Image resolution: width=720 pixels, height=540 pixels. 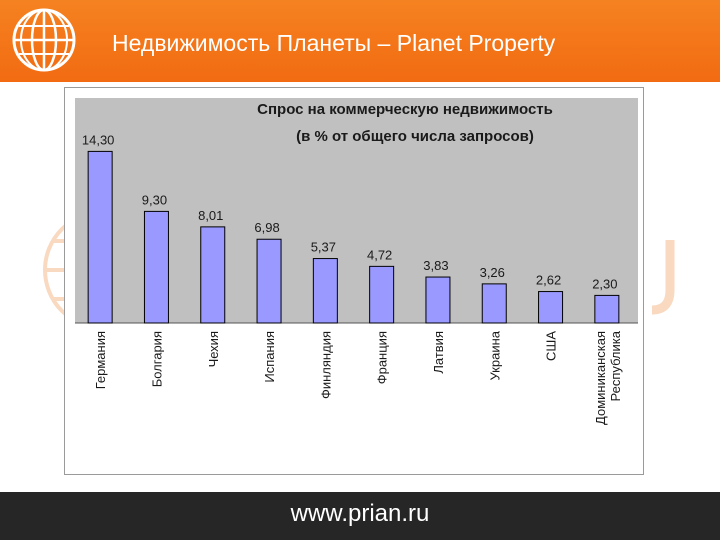 I want to click on value-label-1: 9,30, so click(x=154, y=199).